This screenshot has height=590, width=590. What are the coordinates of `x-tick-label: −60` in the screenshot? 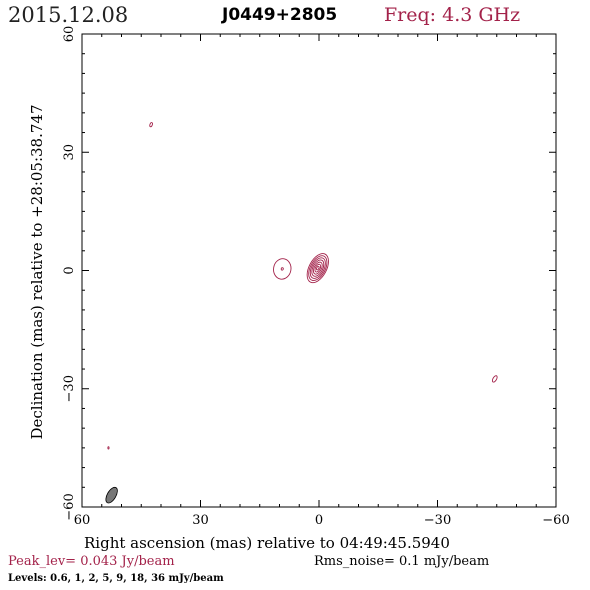 It's located at (555, 520).